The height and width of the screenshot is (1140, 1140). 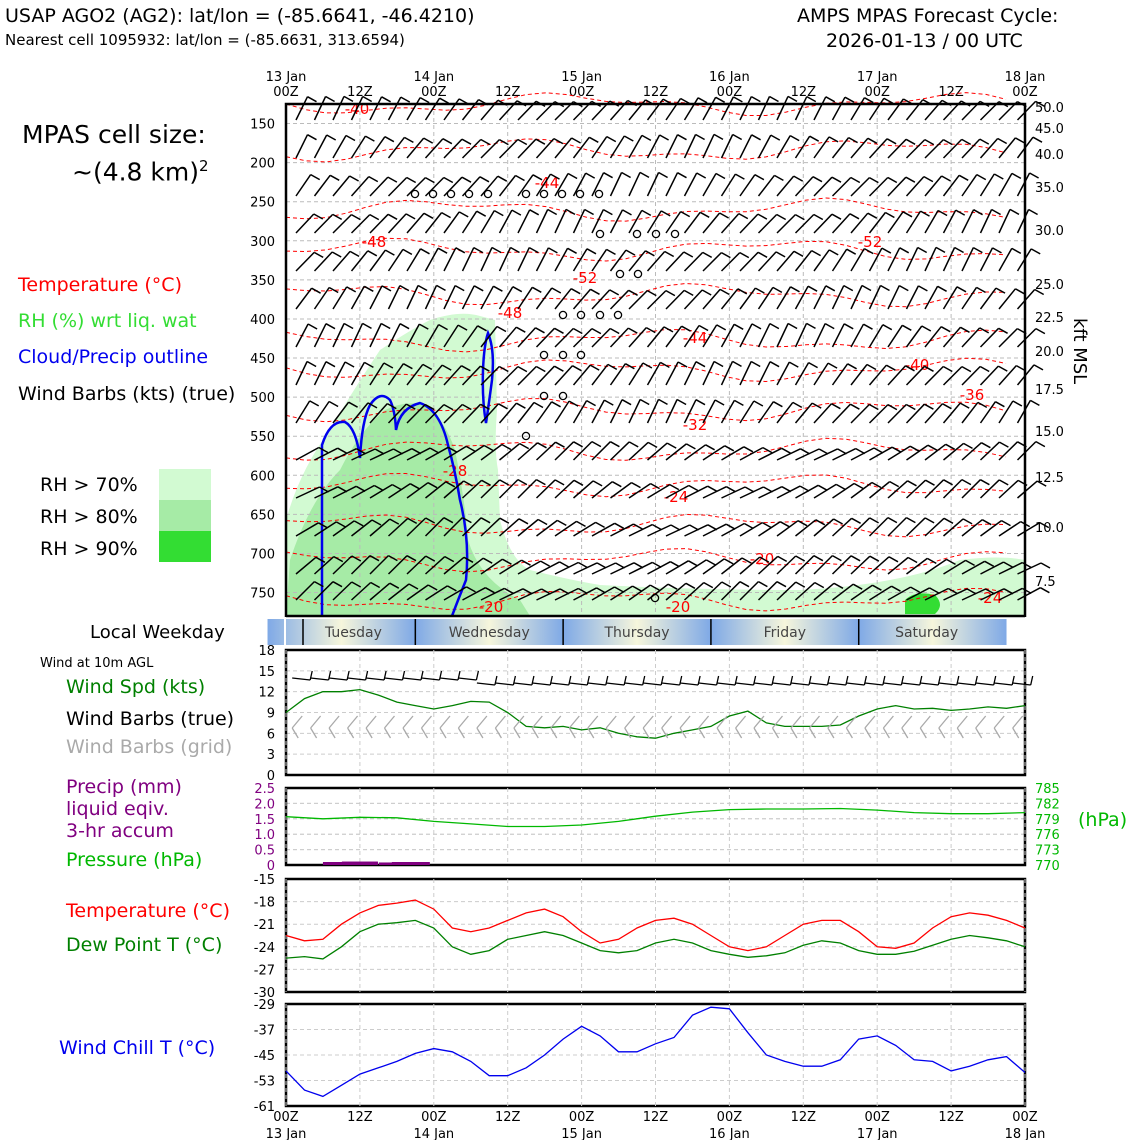 I want to click on top-date-label-8: 17 Jan, so click(x=877, y=77).